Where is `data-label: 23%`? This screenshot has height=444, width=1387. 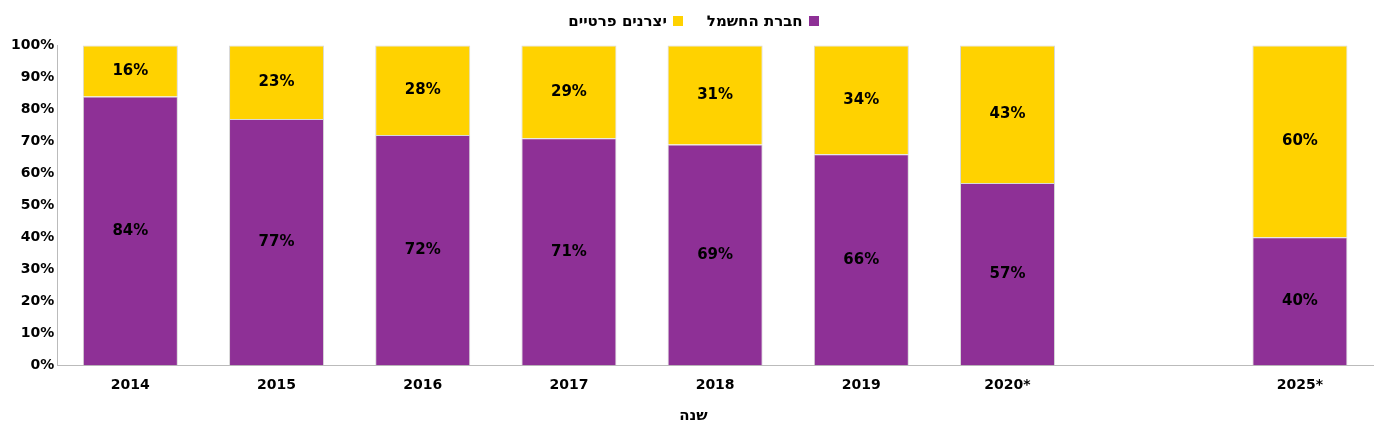 data-label: 23% is located at coordinates (276, 81).